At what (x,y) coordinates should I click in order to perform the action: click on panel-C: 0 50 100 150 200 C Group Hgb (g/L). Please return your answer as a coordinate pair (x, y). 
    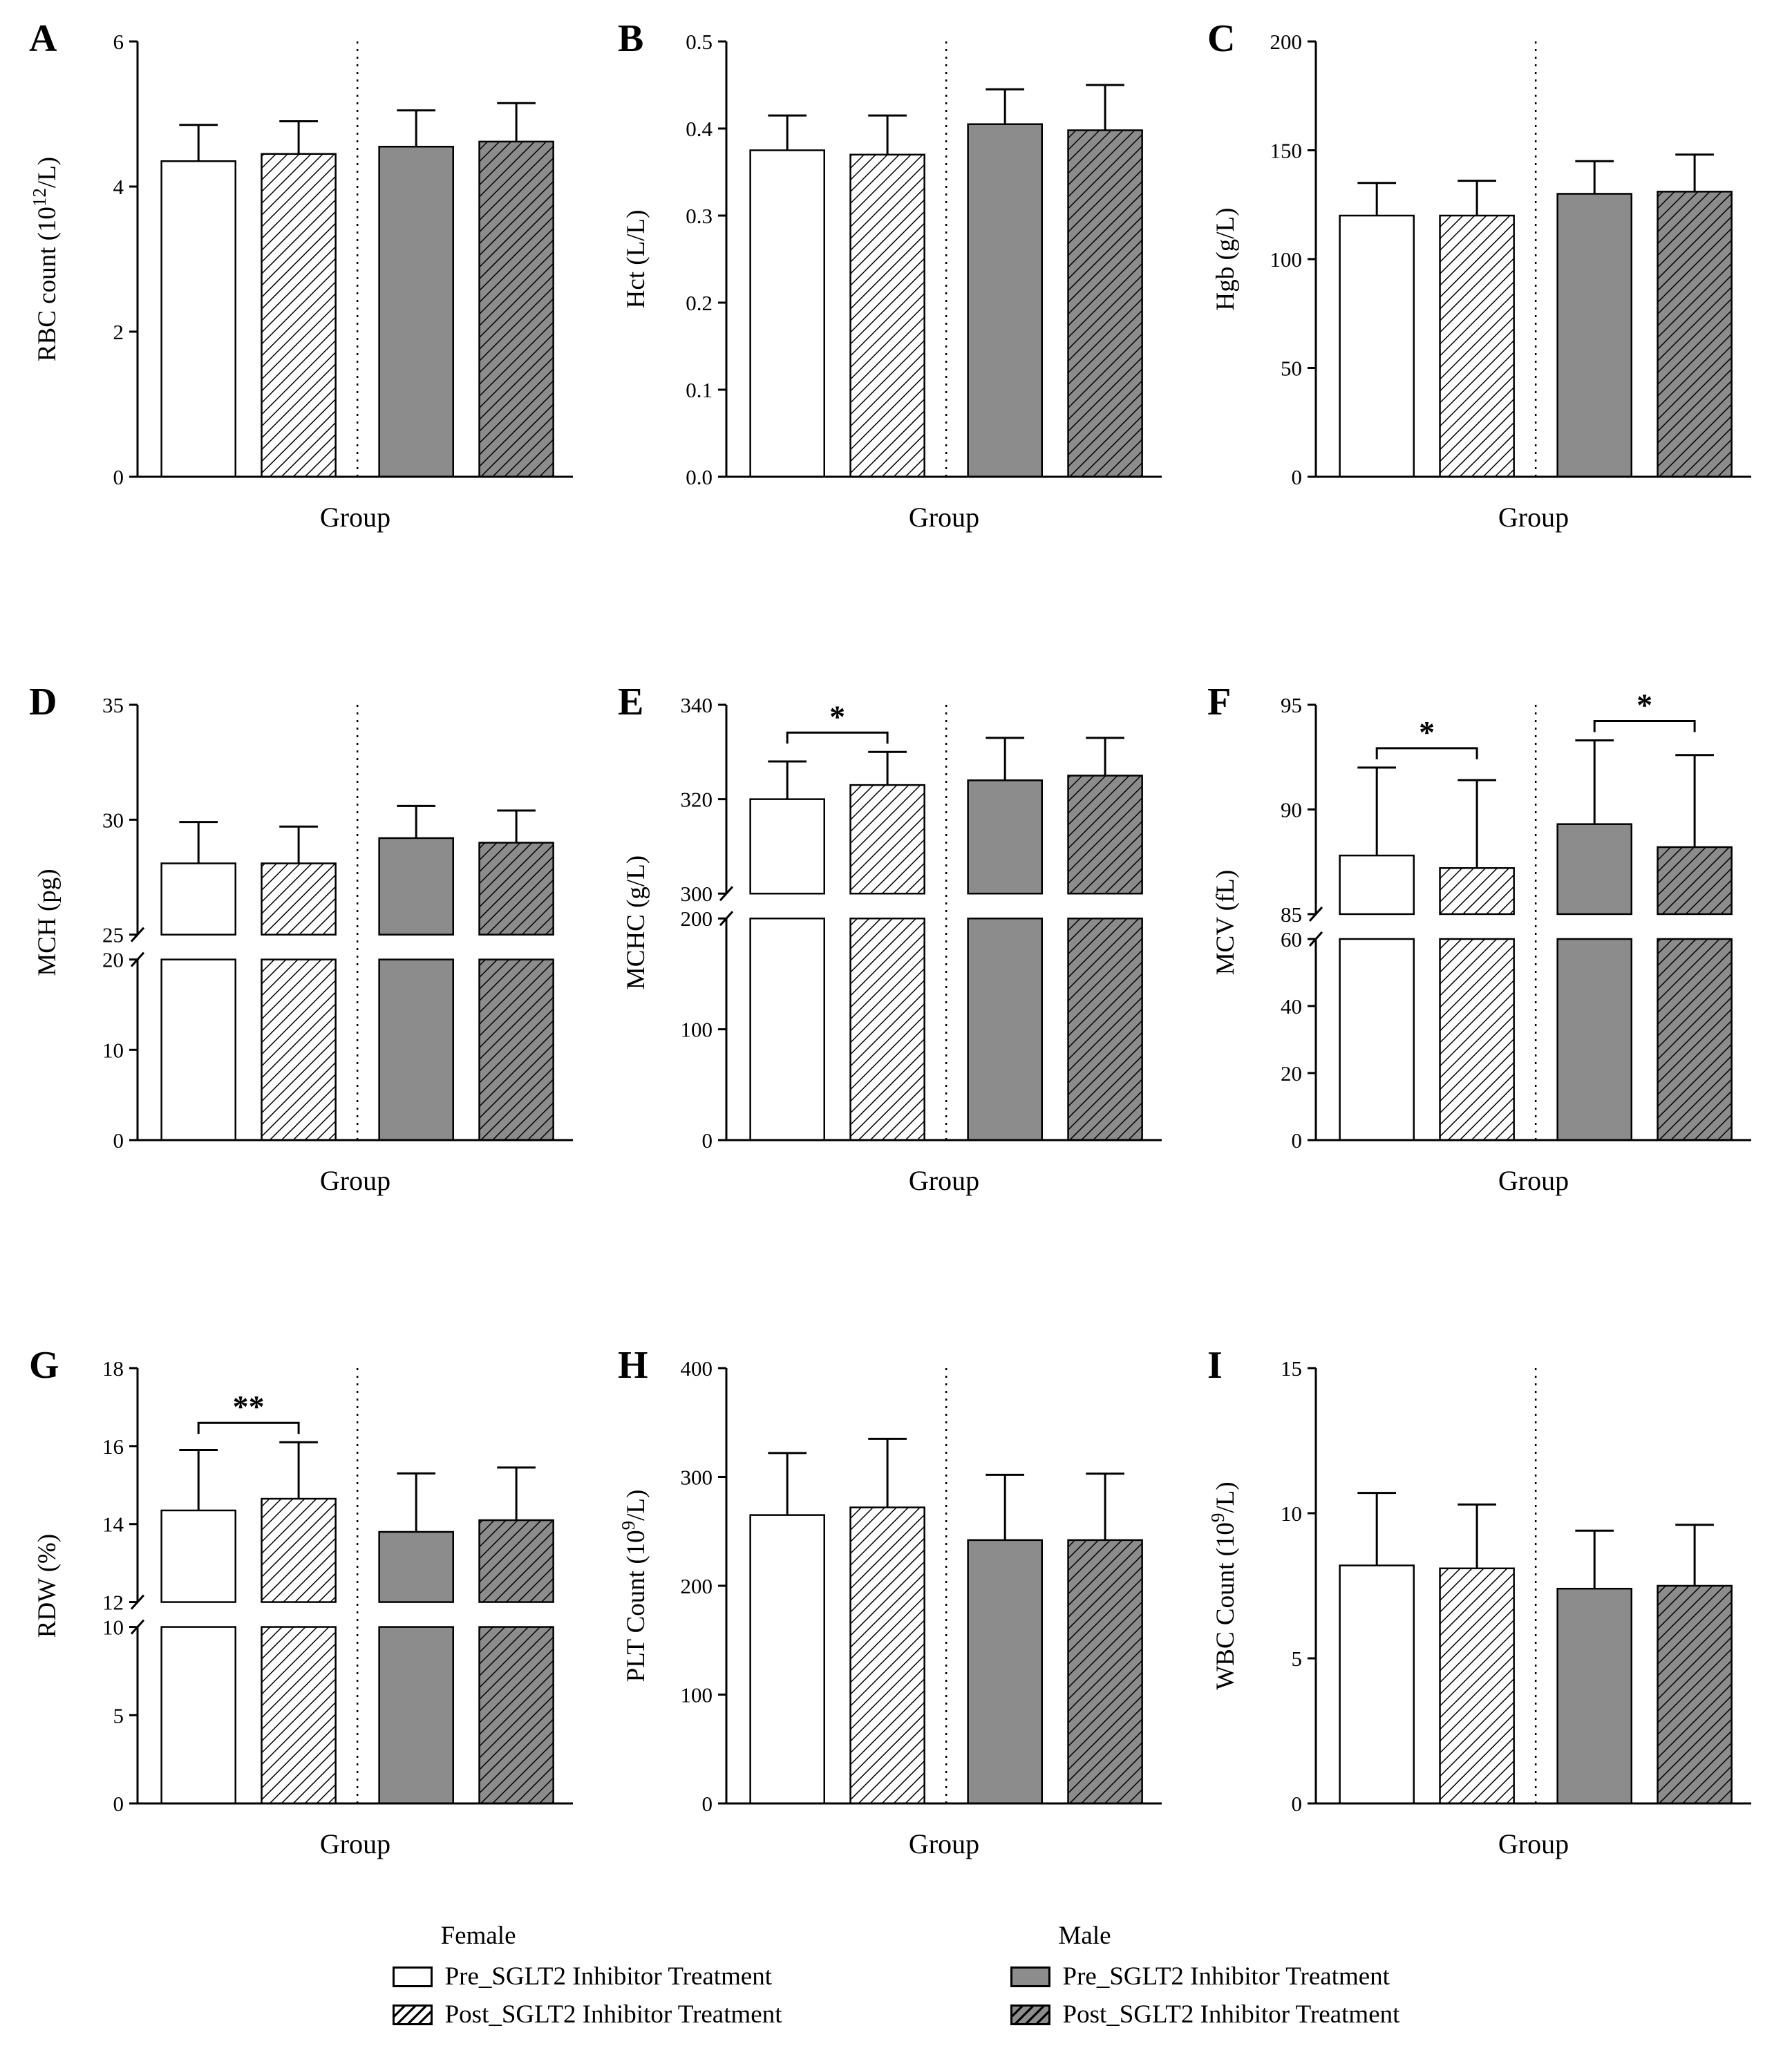
    Looking at the image, I should click on (1485, 276).